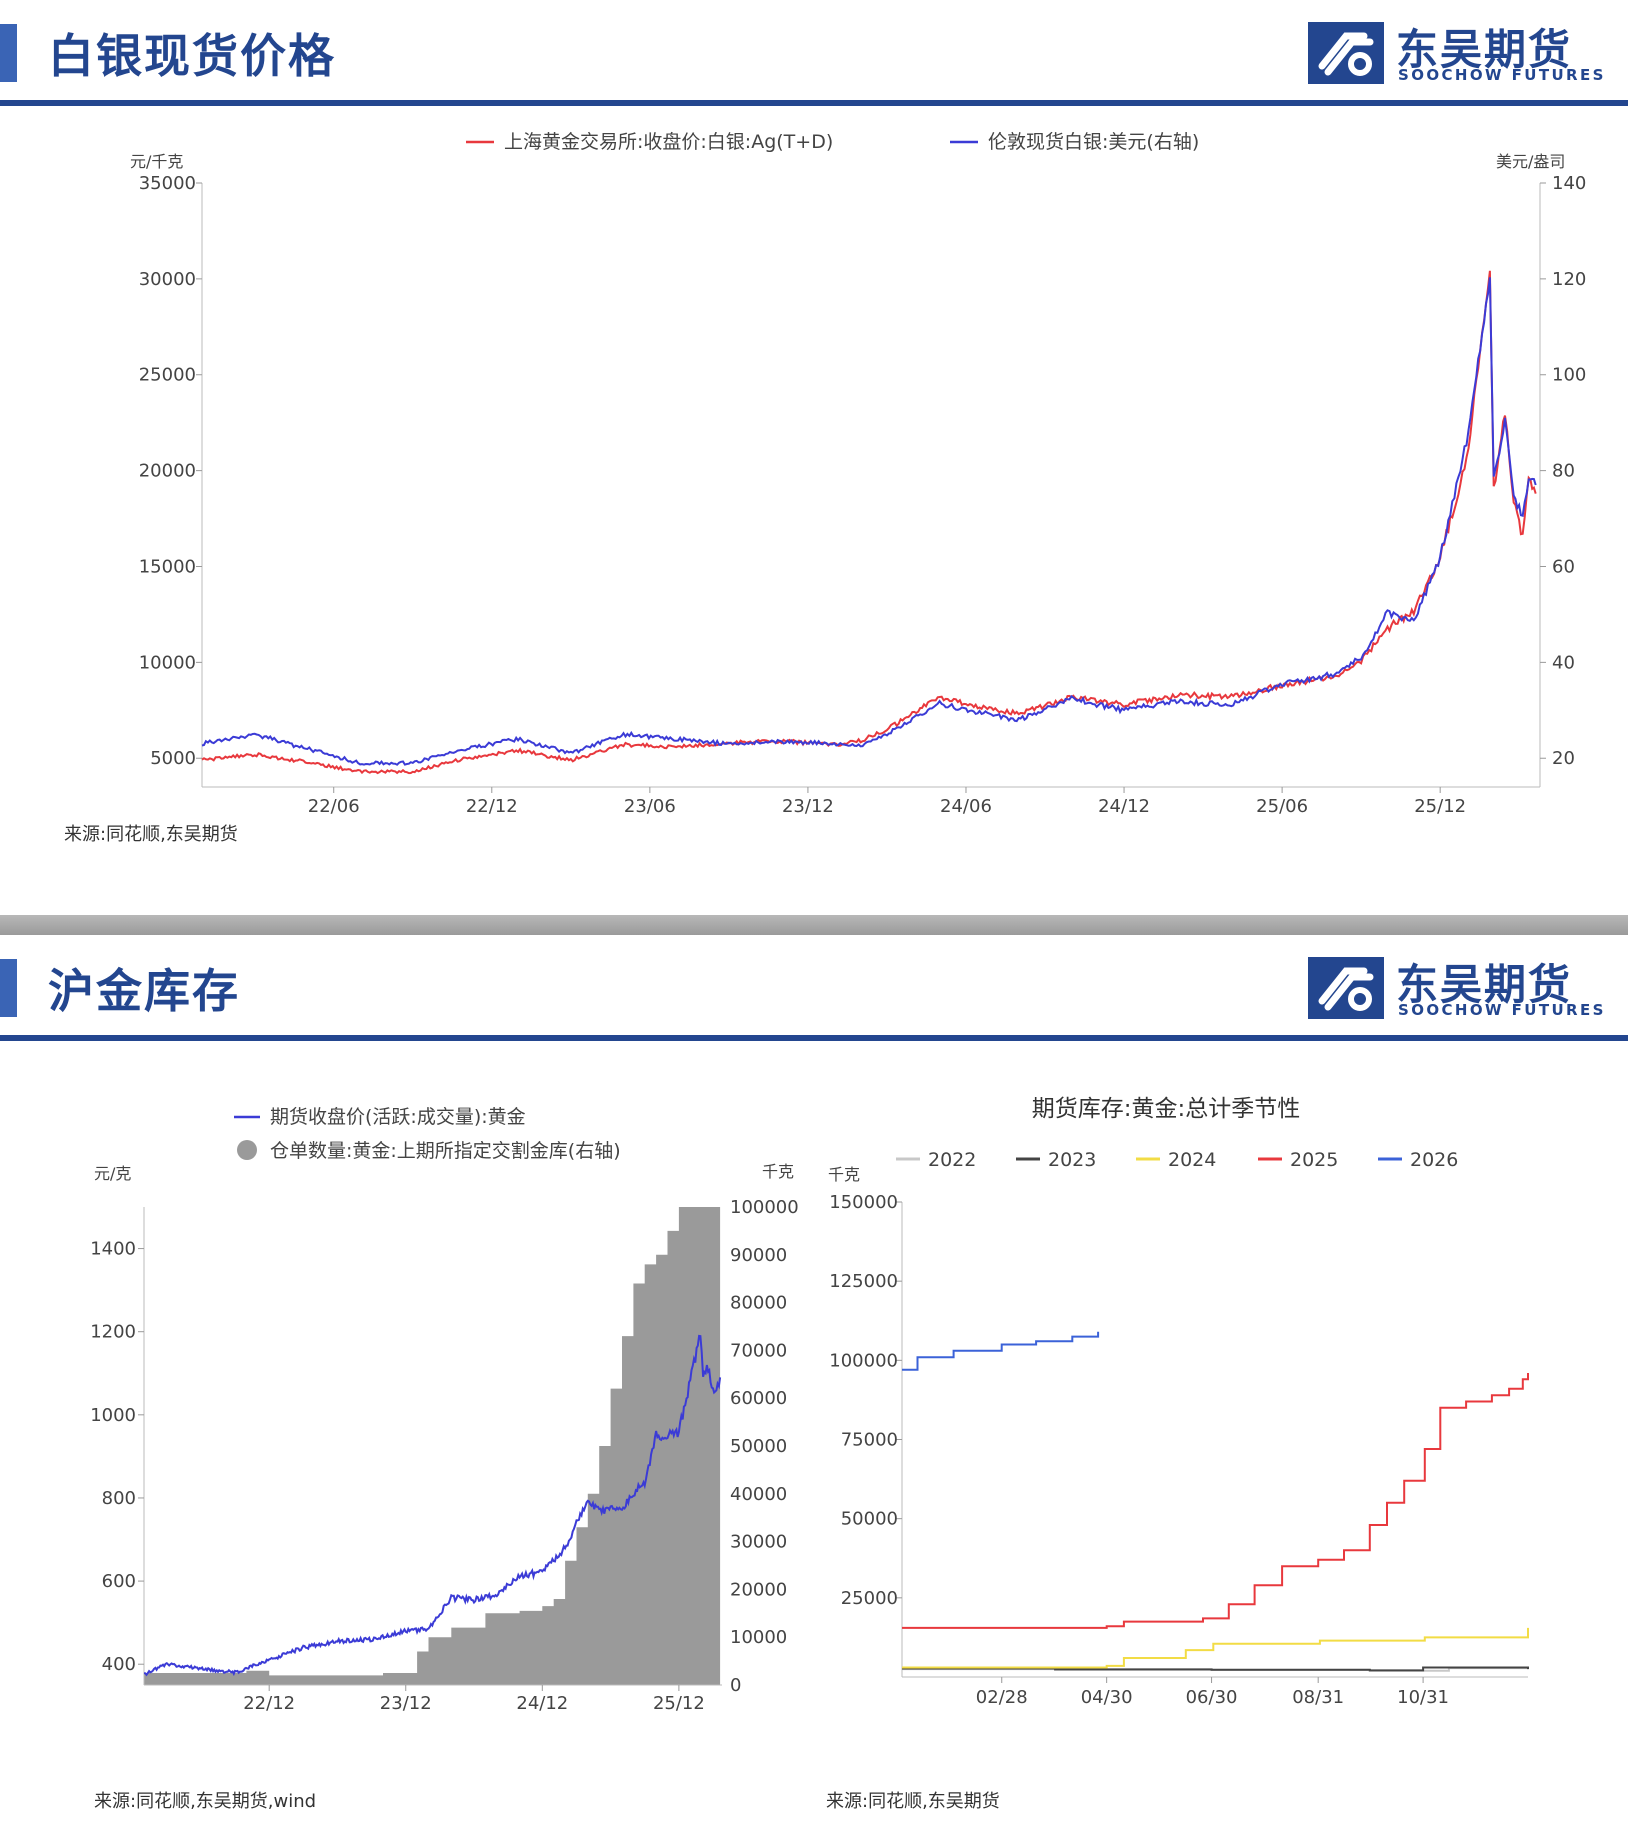 This screenshot has width=1628, height=1848. What do you see at coordinates (398, 1117) in the screenshot?
I see `legend-label-price: 期货收盘价(活跃:成交量):黄金` at bounding box center [398, 1117].